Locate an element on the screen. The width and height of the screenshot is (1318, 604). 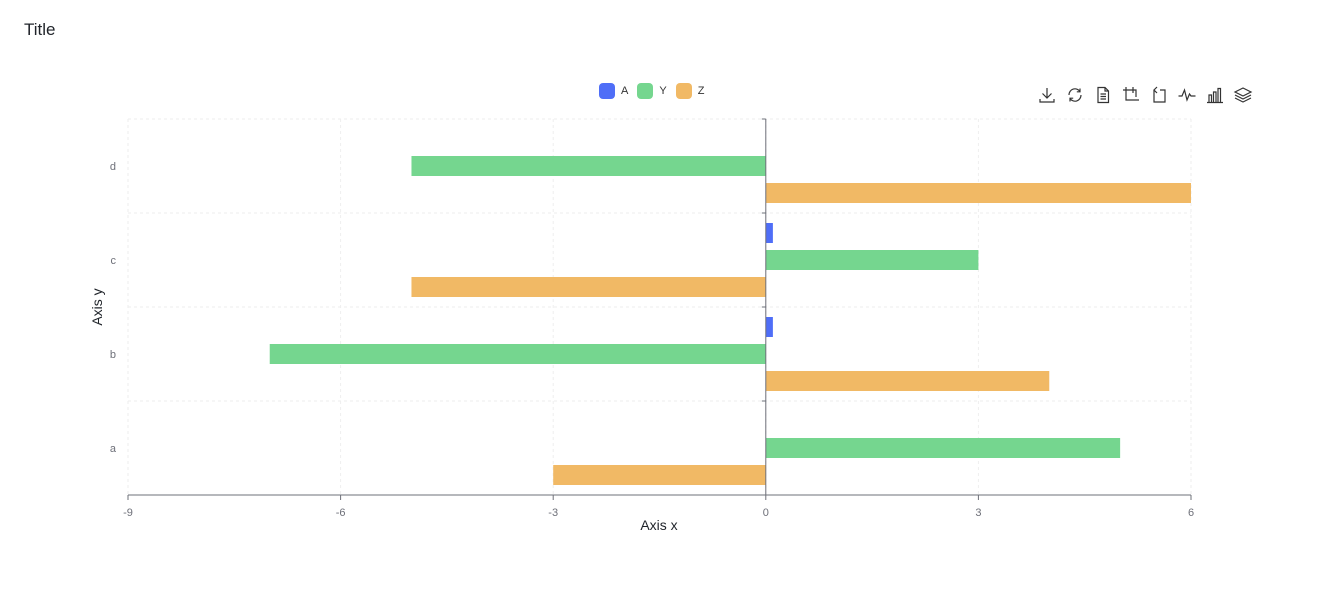
bar-z-b is located at coordinates (907, 381).